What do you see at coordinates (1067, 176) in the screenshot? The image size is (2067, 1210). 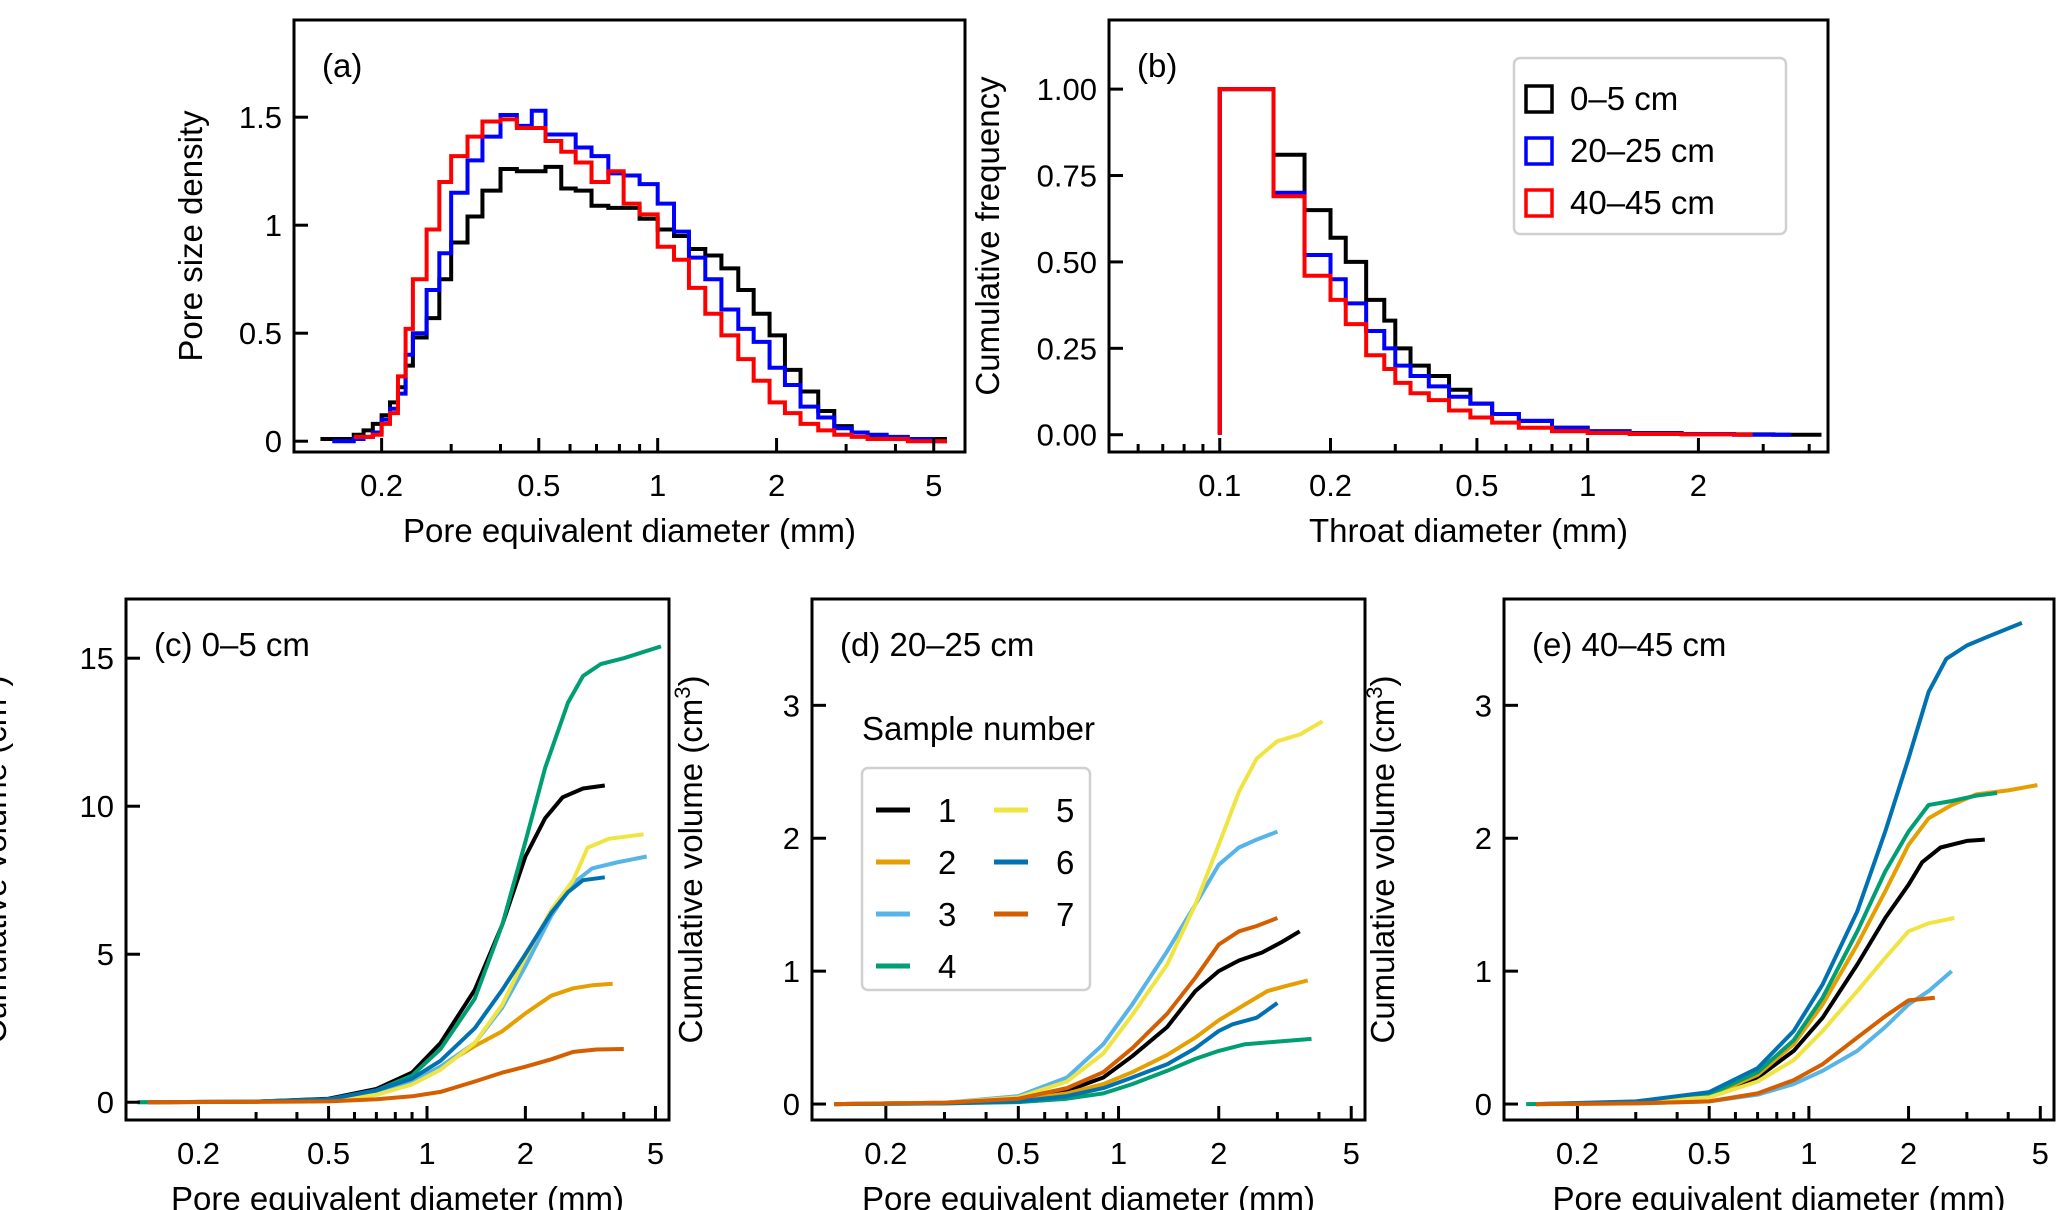 I see `y-tick-label: 0.75` at bounding box center [1067, 176].